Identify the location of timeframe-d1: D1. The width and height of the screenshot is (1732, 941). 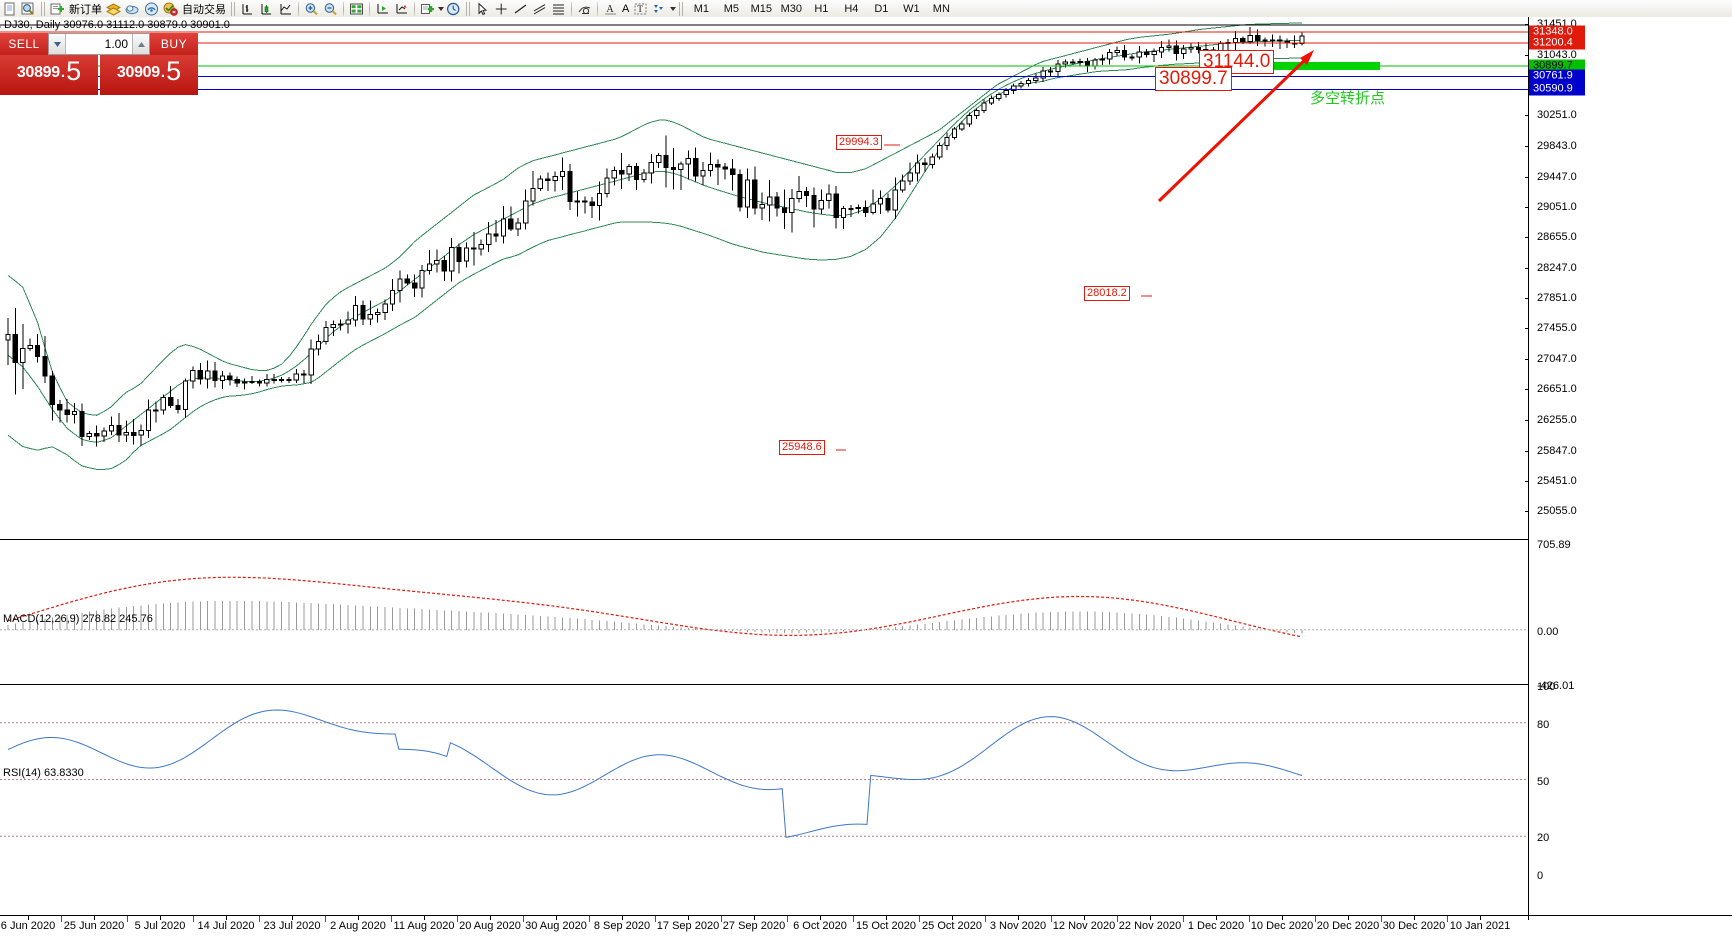
(881, 8).